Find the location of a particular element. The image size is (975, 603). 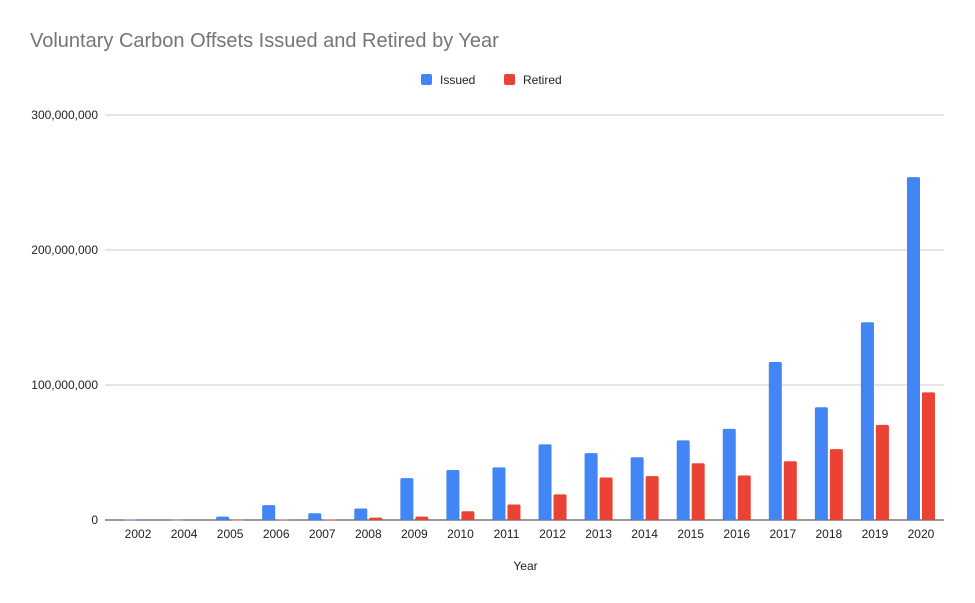

bar-issued-2010 is located at coordinates (453, 495).